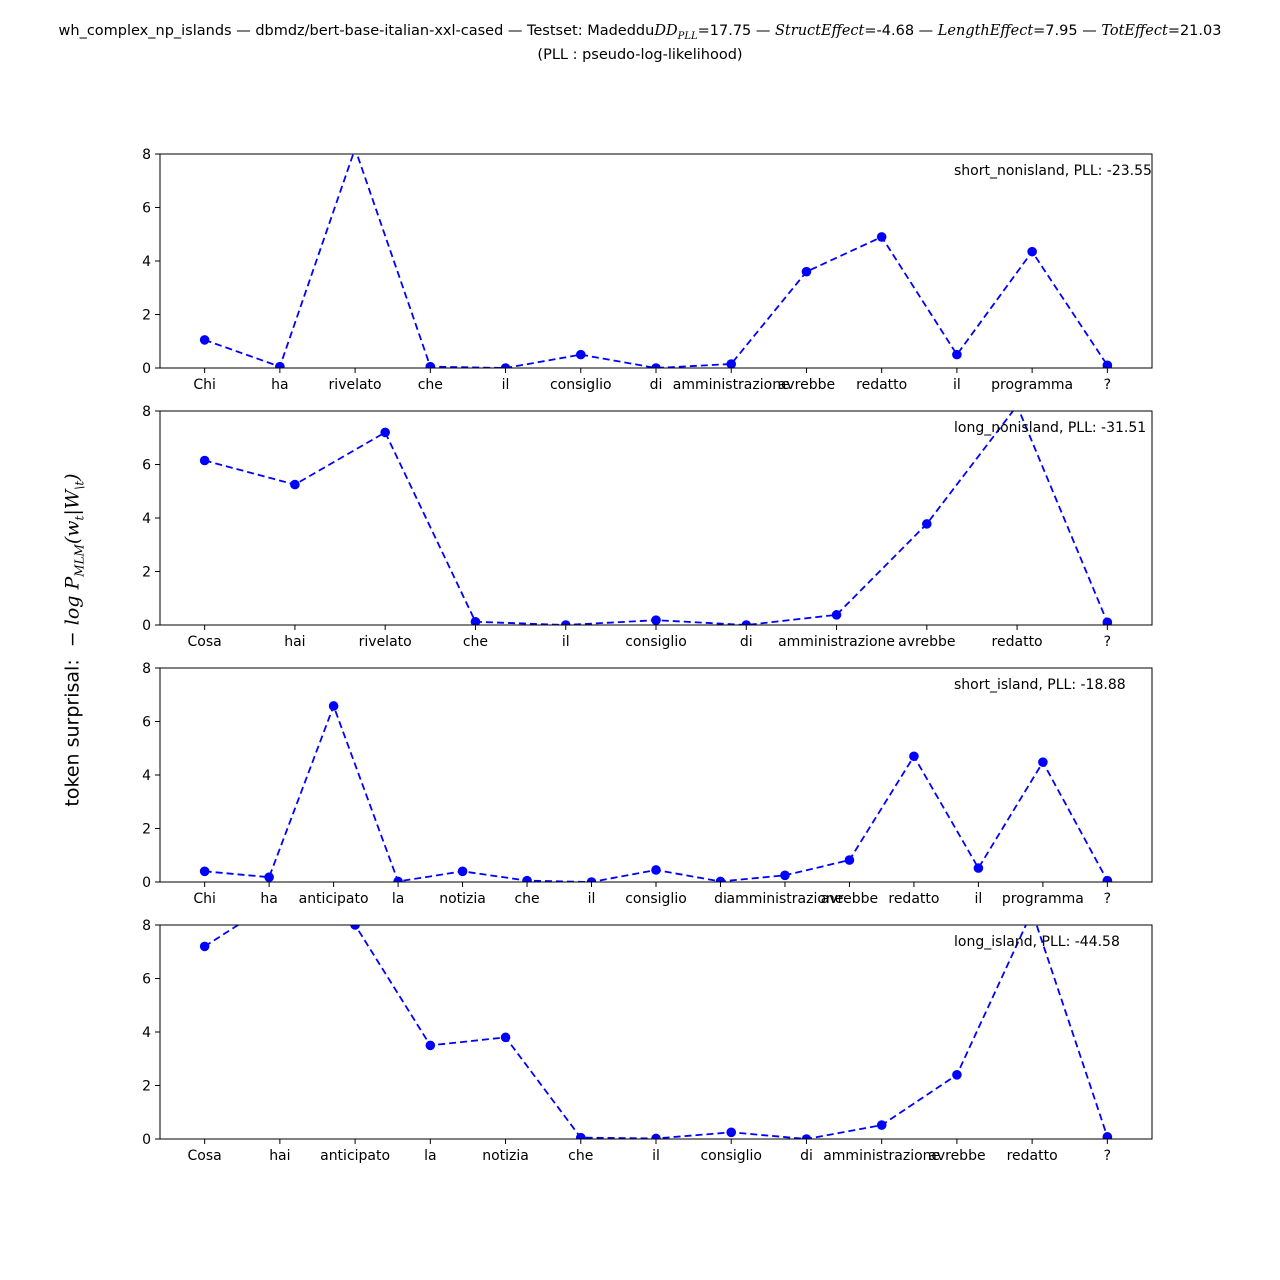 This screenshot has height=1280, width=1280. What do you see at coordinates (1040, 685) in the screenshot?
I see `subplot-label: short_island, PLL: -18.88` at bounding box center [1040, 685].